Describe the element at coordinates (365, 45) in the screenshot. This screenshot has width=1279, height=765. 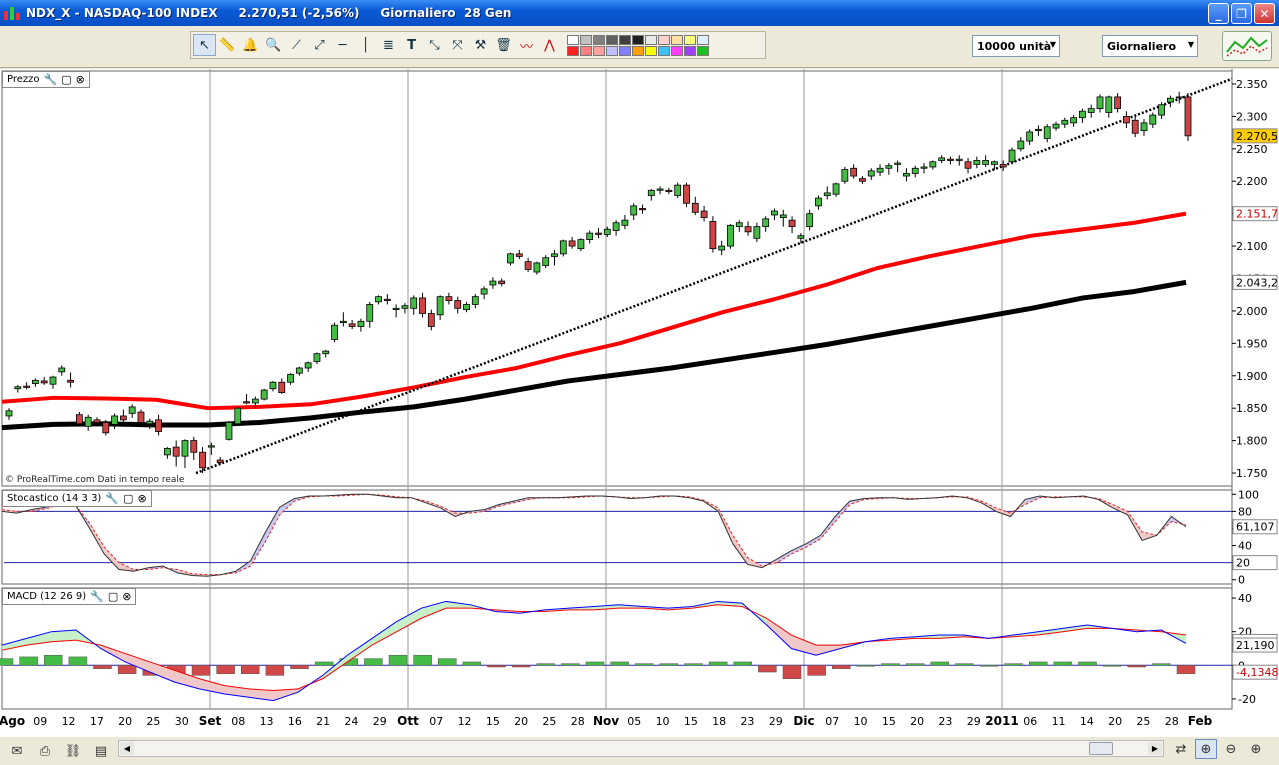
I see `vline-icon: │` at that location.